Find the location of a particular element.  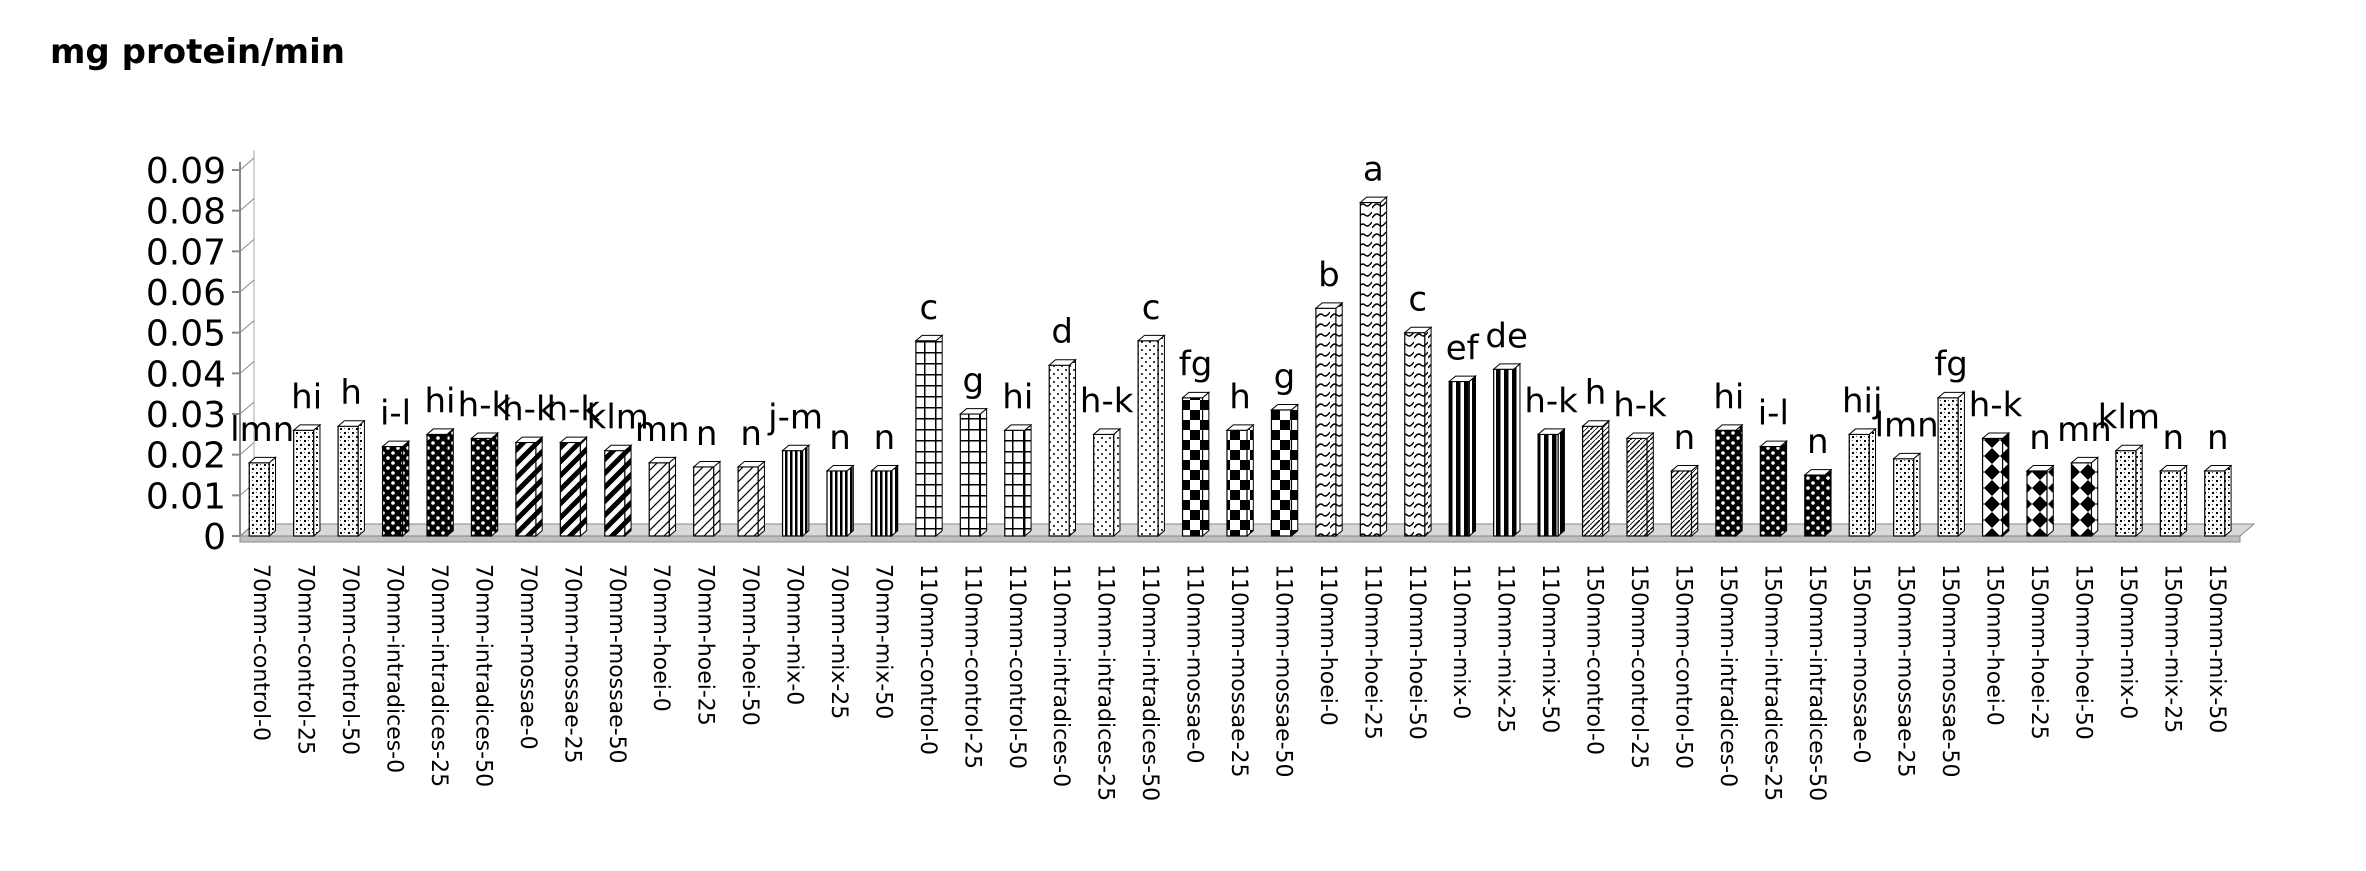

x-tick-label: 70mm-control-50 is located at coordinates (349, 659).